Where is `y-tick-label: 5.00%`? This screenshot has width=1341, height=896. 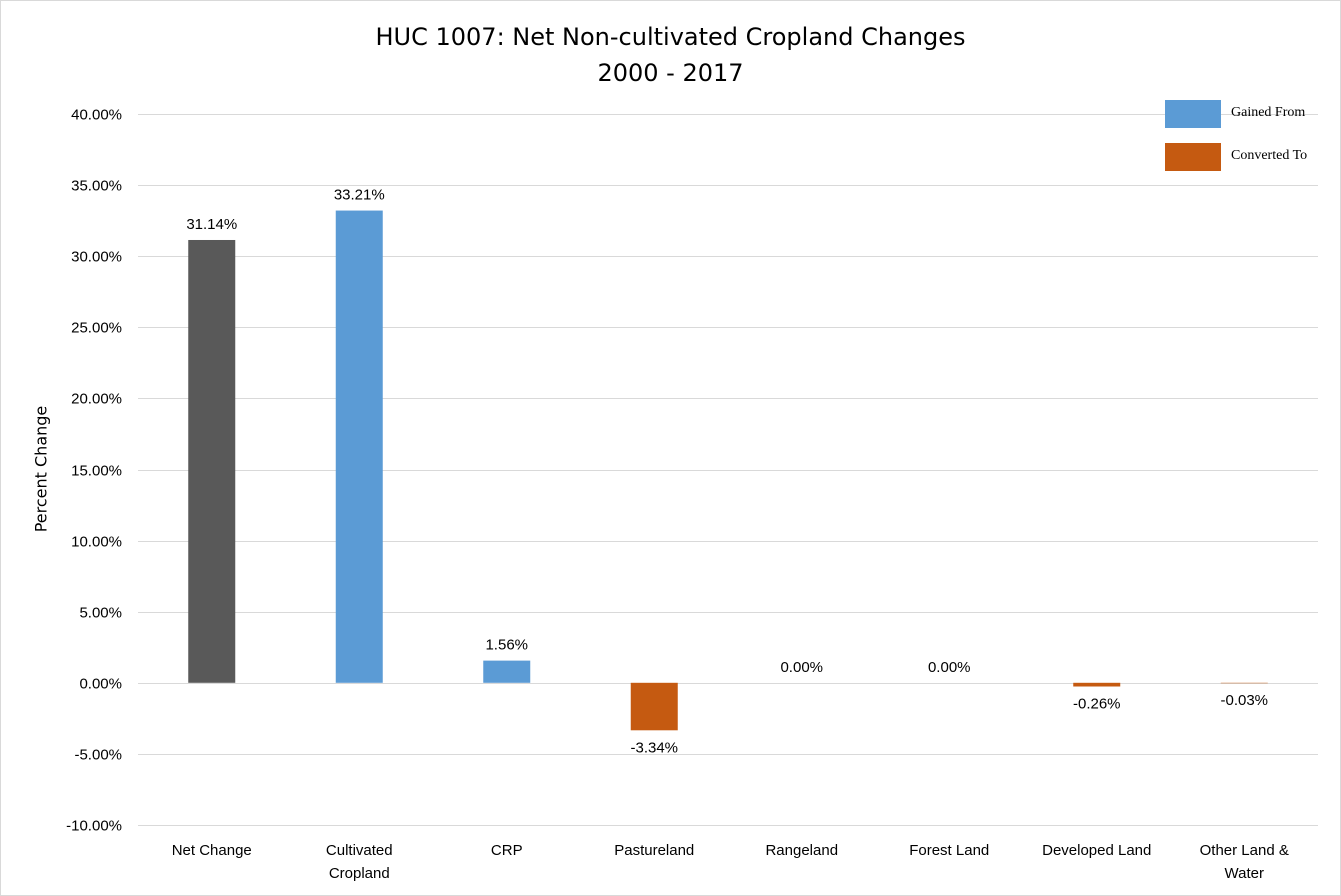 y-tick-label: 5.00% is located at coordinates (100, 613).